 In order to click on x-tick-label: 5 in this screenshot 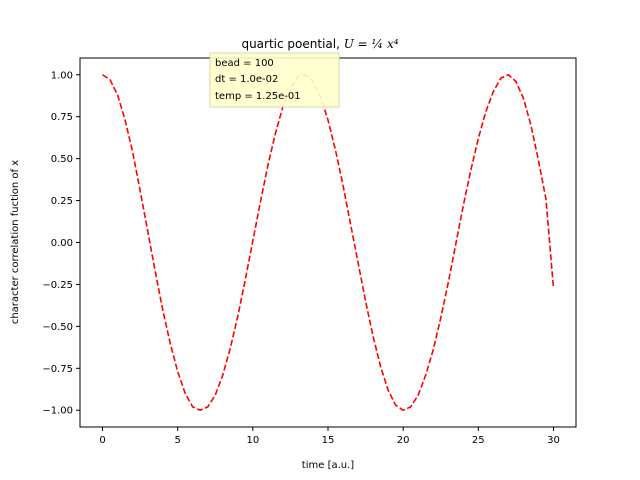, I will do `click(178, 440)`.